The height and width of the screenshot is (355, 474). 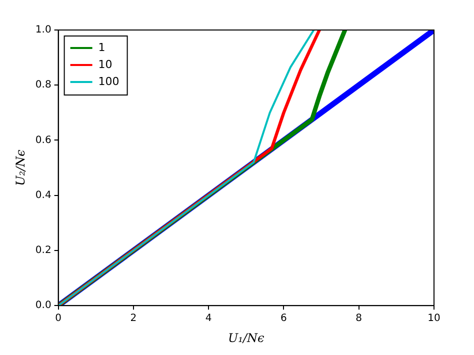 What do you see at coordinates (43, 140) in the screenshot?
I see `y-tick-label: 0.6` at bounding box center [43, 140].